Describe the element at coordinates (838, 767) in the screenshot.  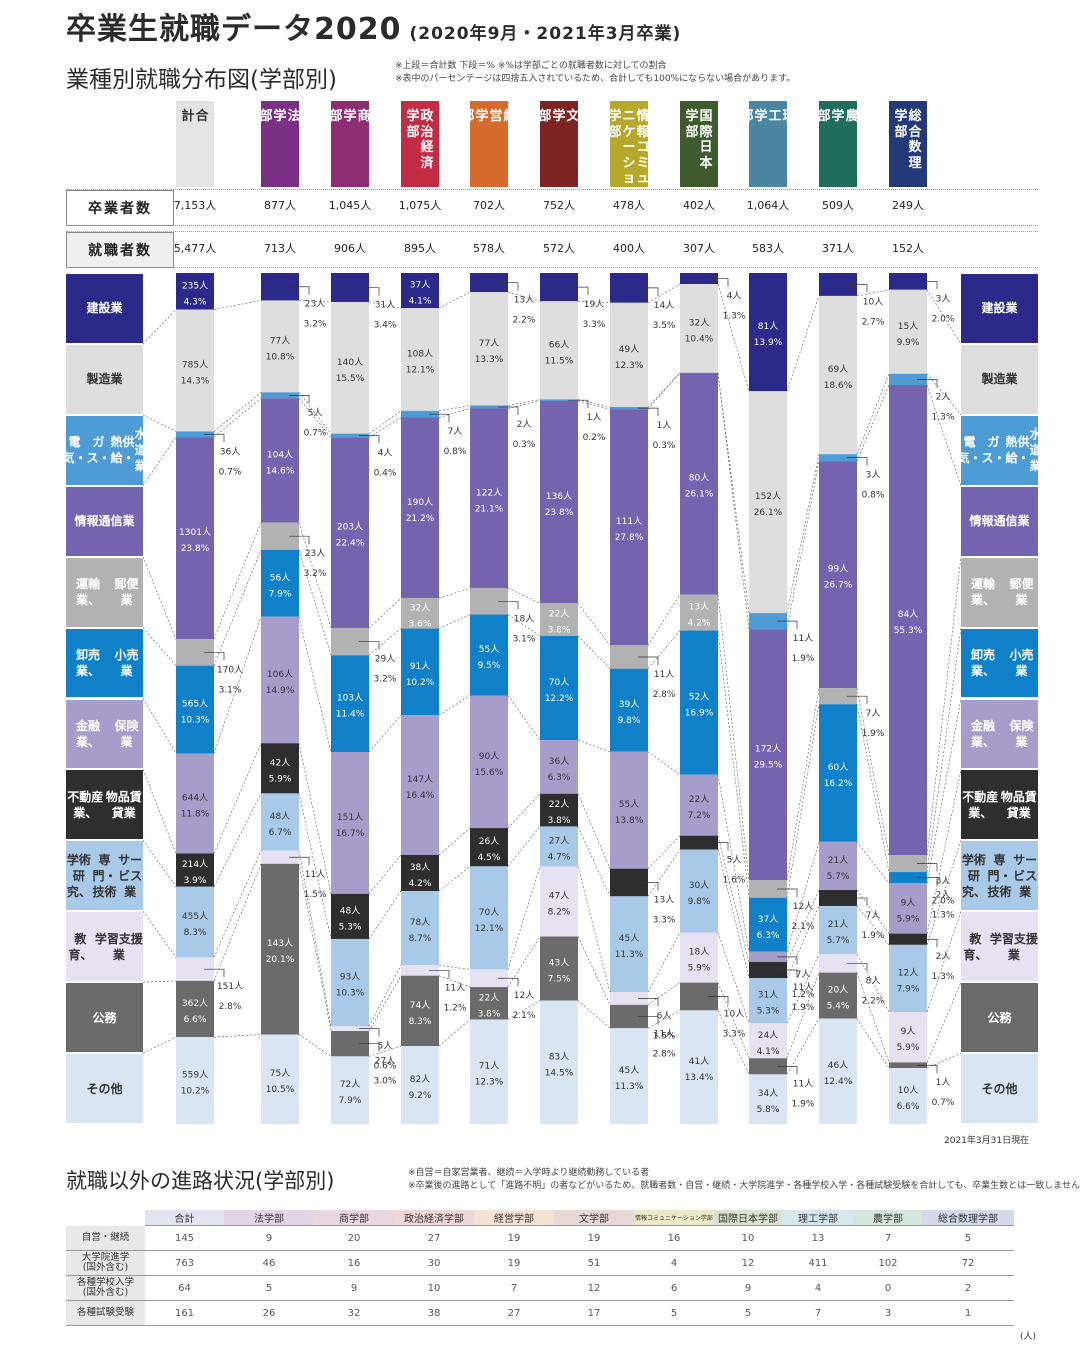
I see `data-label: 60人` at that location.